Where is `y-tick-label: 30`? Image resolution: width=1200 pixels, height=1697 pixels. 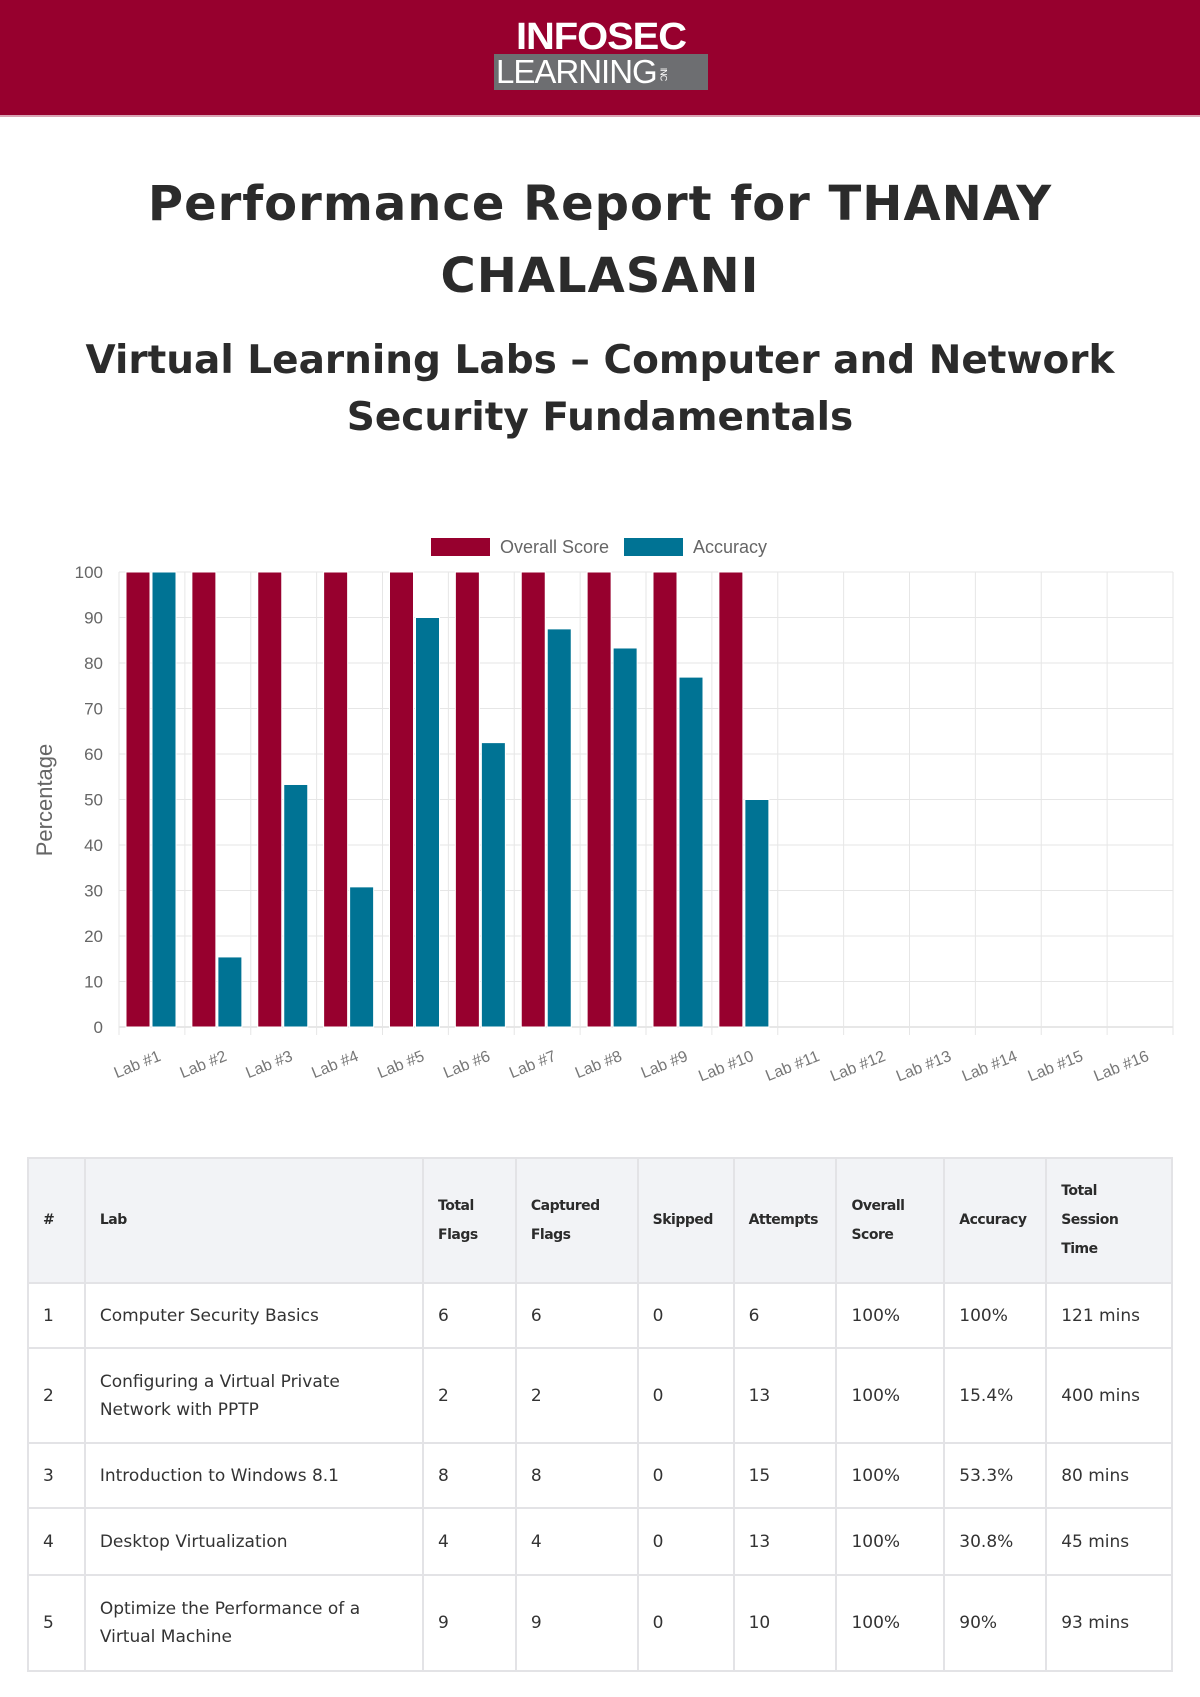 y-tick-label: 30 is located at coordinates (93, 891).